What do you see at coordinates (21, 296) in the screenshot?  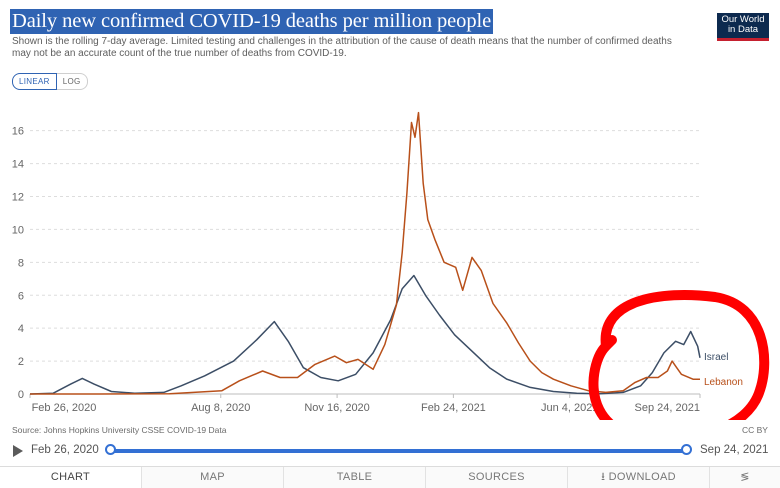 I see `y-tick-label: 6` at bounding box center [21, 296].